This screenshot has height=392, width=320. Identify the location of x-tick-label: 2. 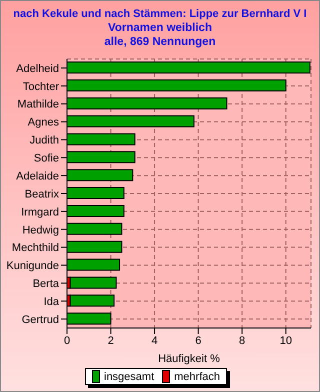
(111, 340).